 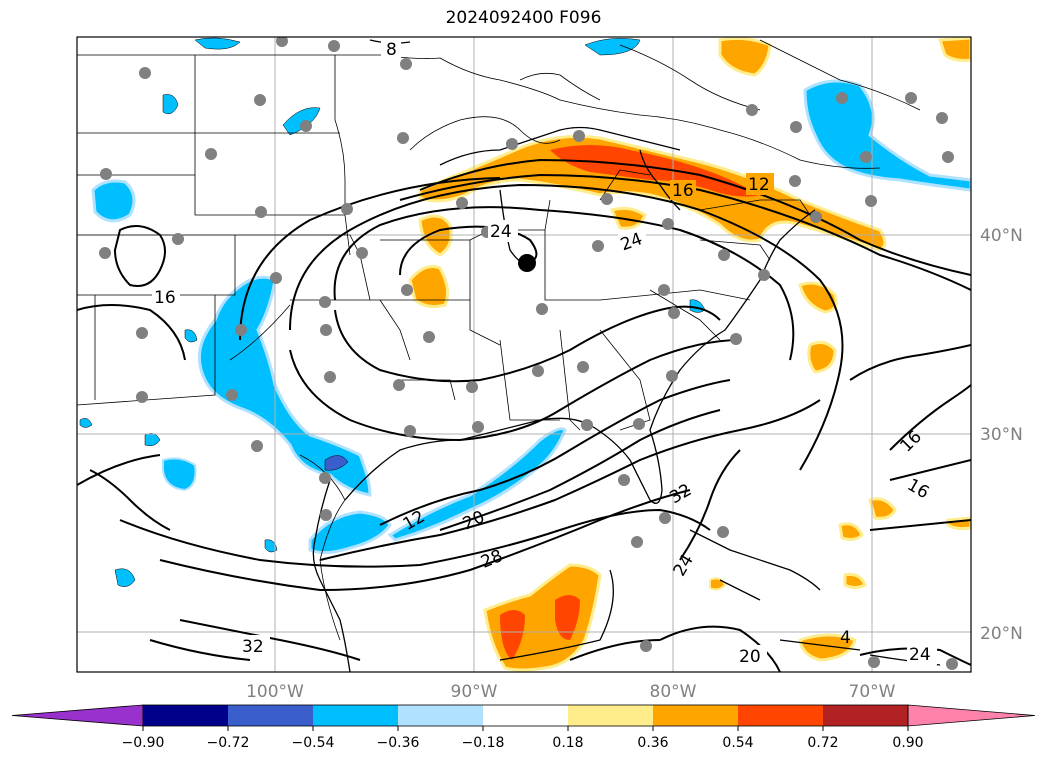 What do you see at coordinates (907, 743) in the screenshot?
I see `colorbar-tick-label: 0.90` at bounding box center [907, 743].